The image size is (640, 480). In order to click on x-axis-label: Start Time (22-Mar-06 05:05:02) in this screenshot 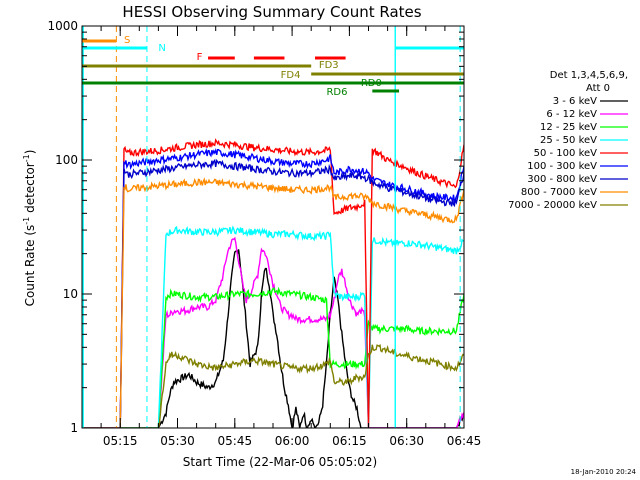, I will do `click(280, 462)`.